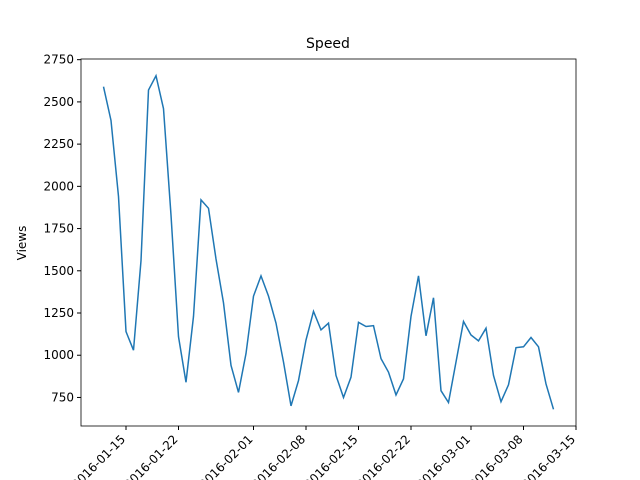 The image size is (640, 480). Describe the element at coordinates (328, 44) in the screenshot. I see `chart-title: Speed` at that location.